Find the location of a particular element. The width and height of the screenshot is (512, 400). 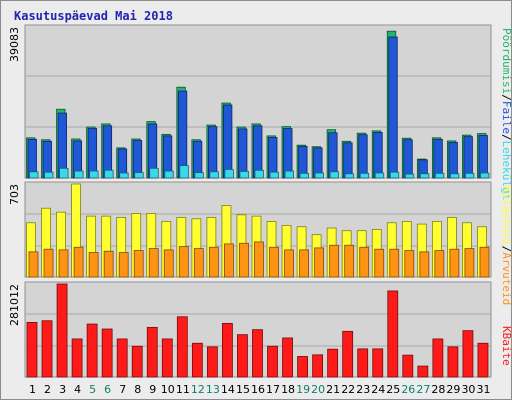

panel-max-label: 39083 is located at coordinates (14, 44).